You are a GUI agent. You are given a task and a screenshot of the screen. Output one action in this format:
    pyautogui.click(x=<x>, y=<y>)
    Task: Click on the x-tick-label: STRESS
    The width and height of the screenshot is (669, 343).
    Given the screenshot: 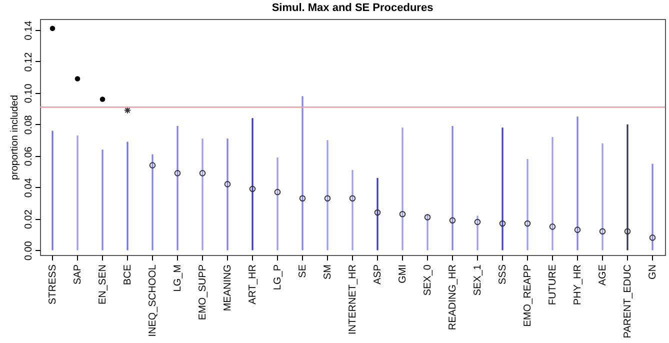 What is the action you would take?
    pyautogui.click(x=53, y=284)
    